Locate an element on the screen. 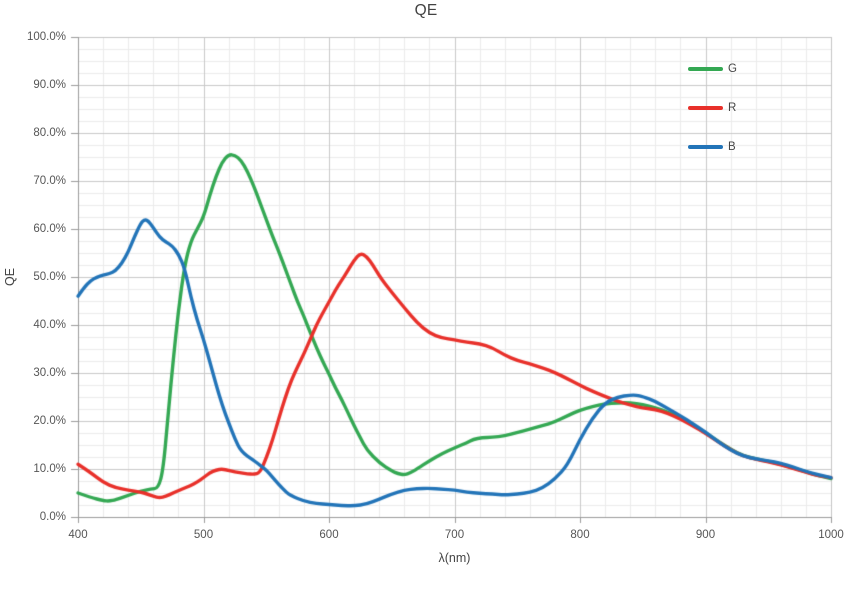  y-tick-label: 80.0% is located at coordinates (49, 133).